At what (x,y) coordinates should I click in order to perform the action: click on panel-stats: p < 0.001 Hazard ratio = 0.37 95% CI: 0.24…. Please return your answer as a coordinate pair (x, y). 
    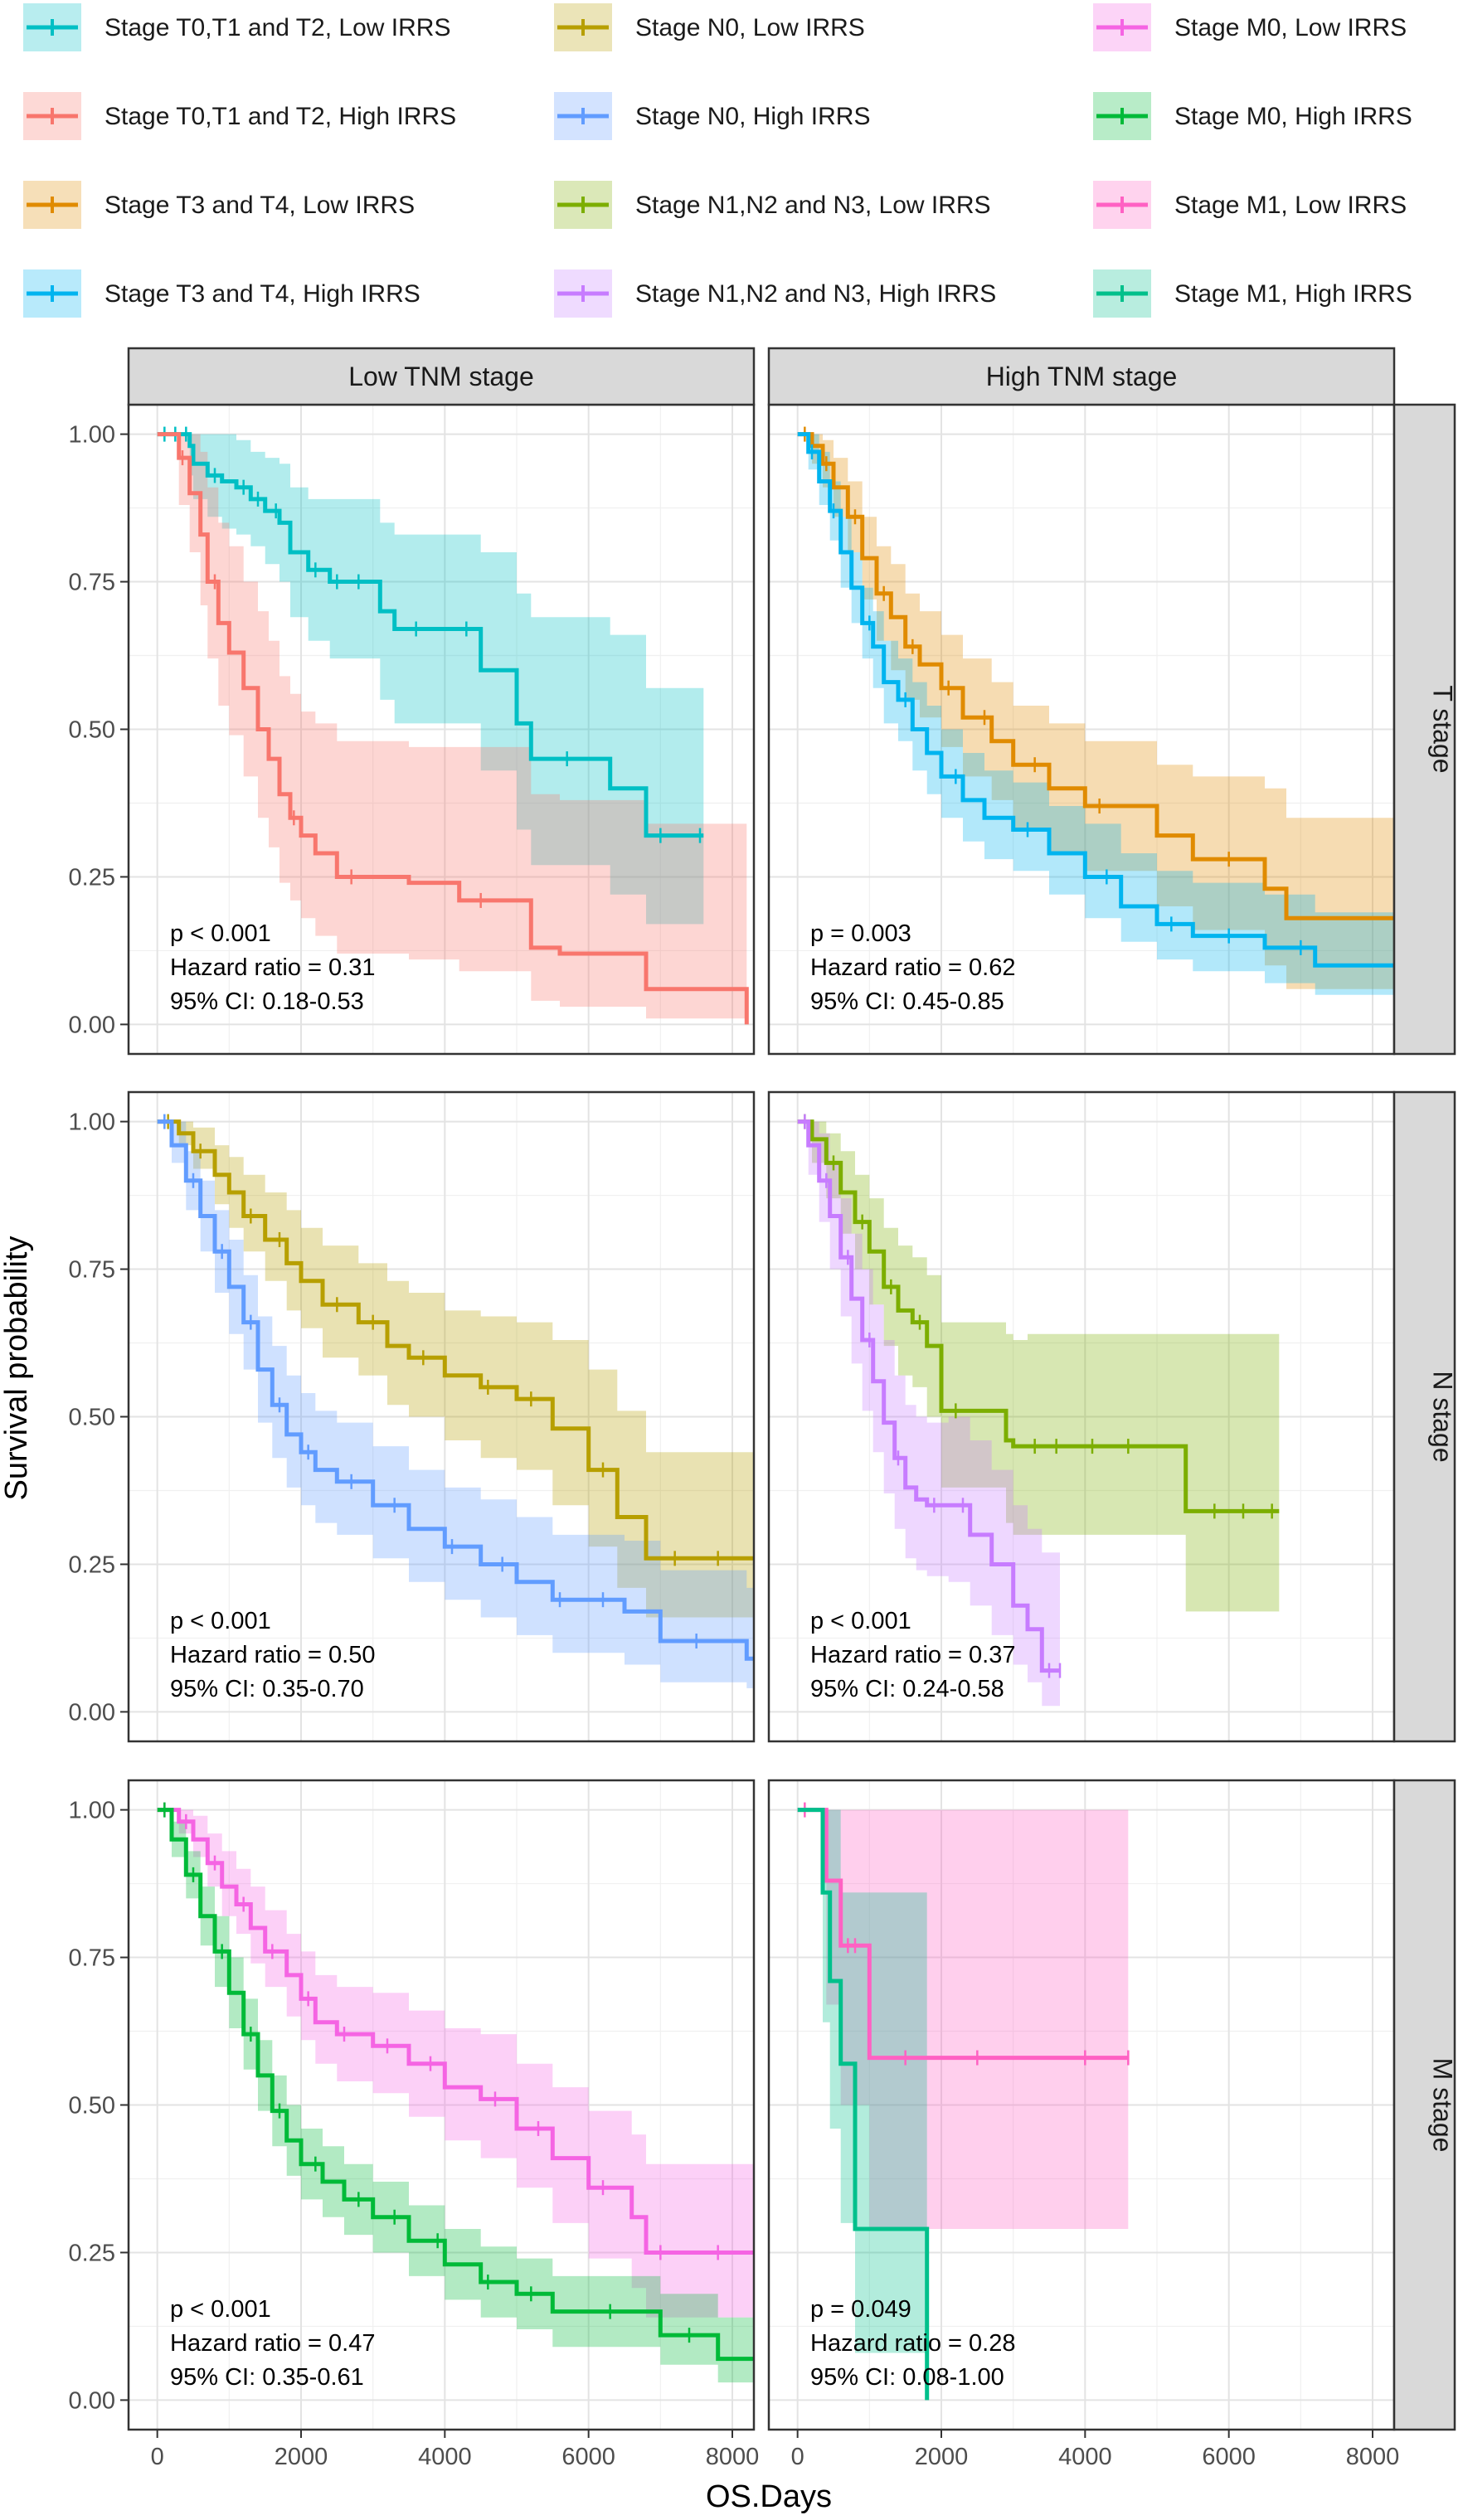
    Looking at the image, I should click on (913, 1655).